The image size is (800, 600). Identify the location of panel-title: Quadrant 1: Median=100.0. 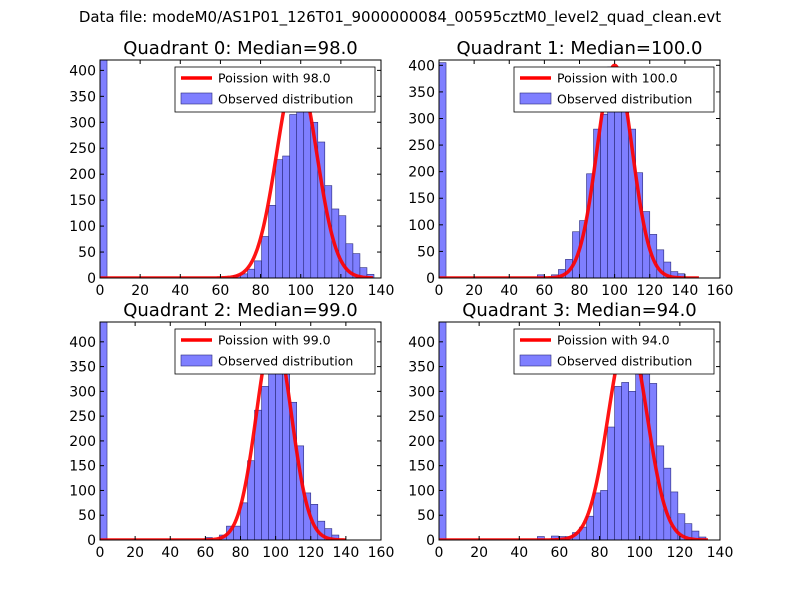
(580, 48).